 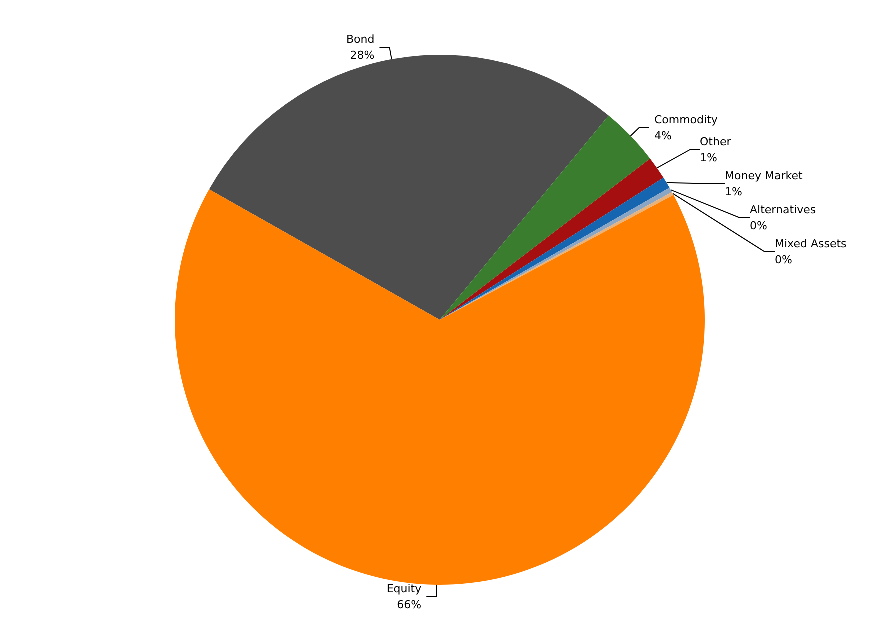 What do you see at coordinates (783, 210) in the screenshot?
I see `slice-label: Alternatives` at bounding box center [783, 210].